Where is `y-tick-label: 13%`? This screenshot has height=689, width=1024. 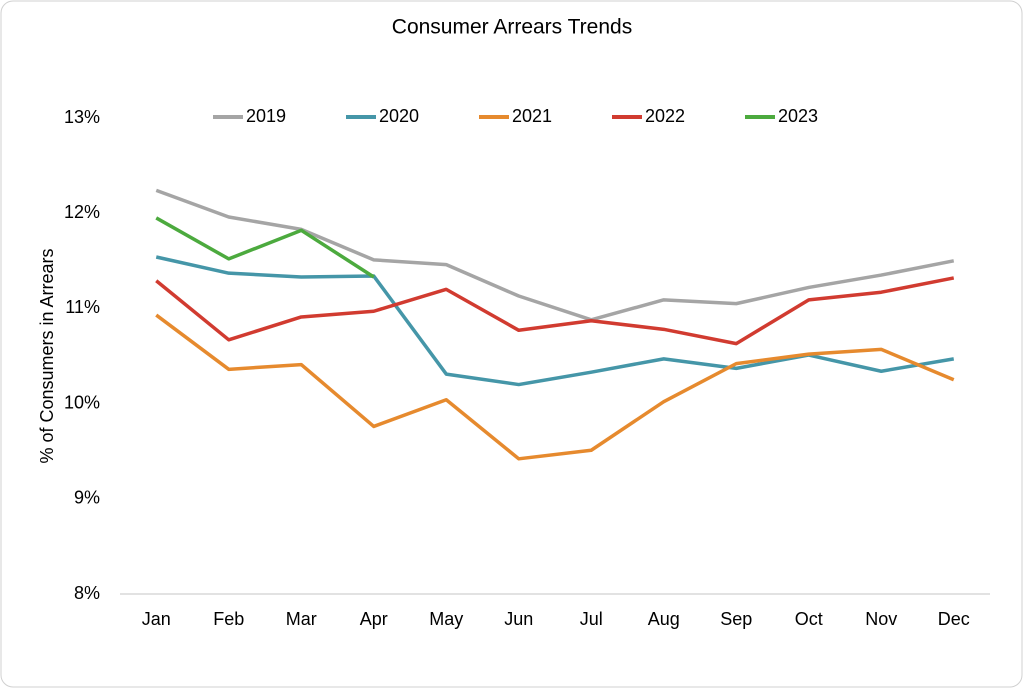 y-tick-label: 13% is located at coordinates (82, 117).